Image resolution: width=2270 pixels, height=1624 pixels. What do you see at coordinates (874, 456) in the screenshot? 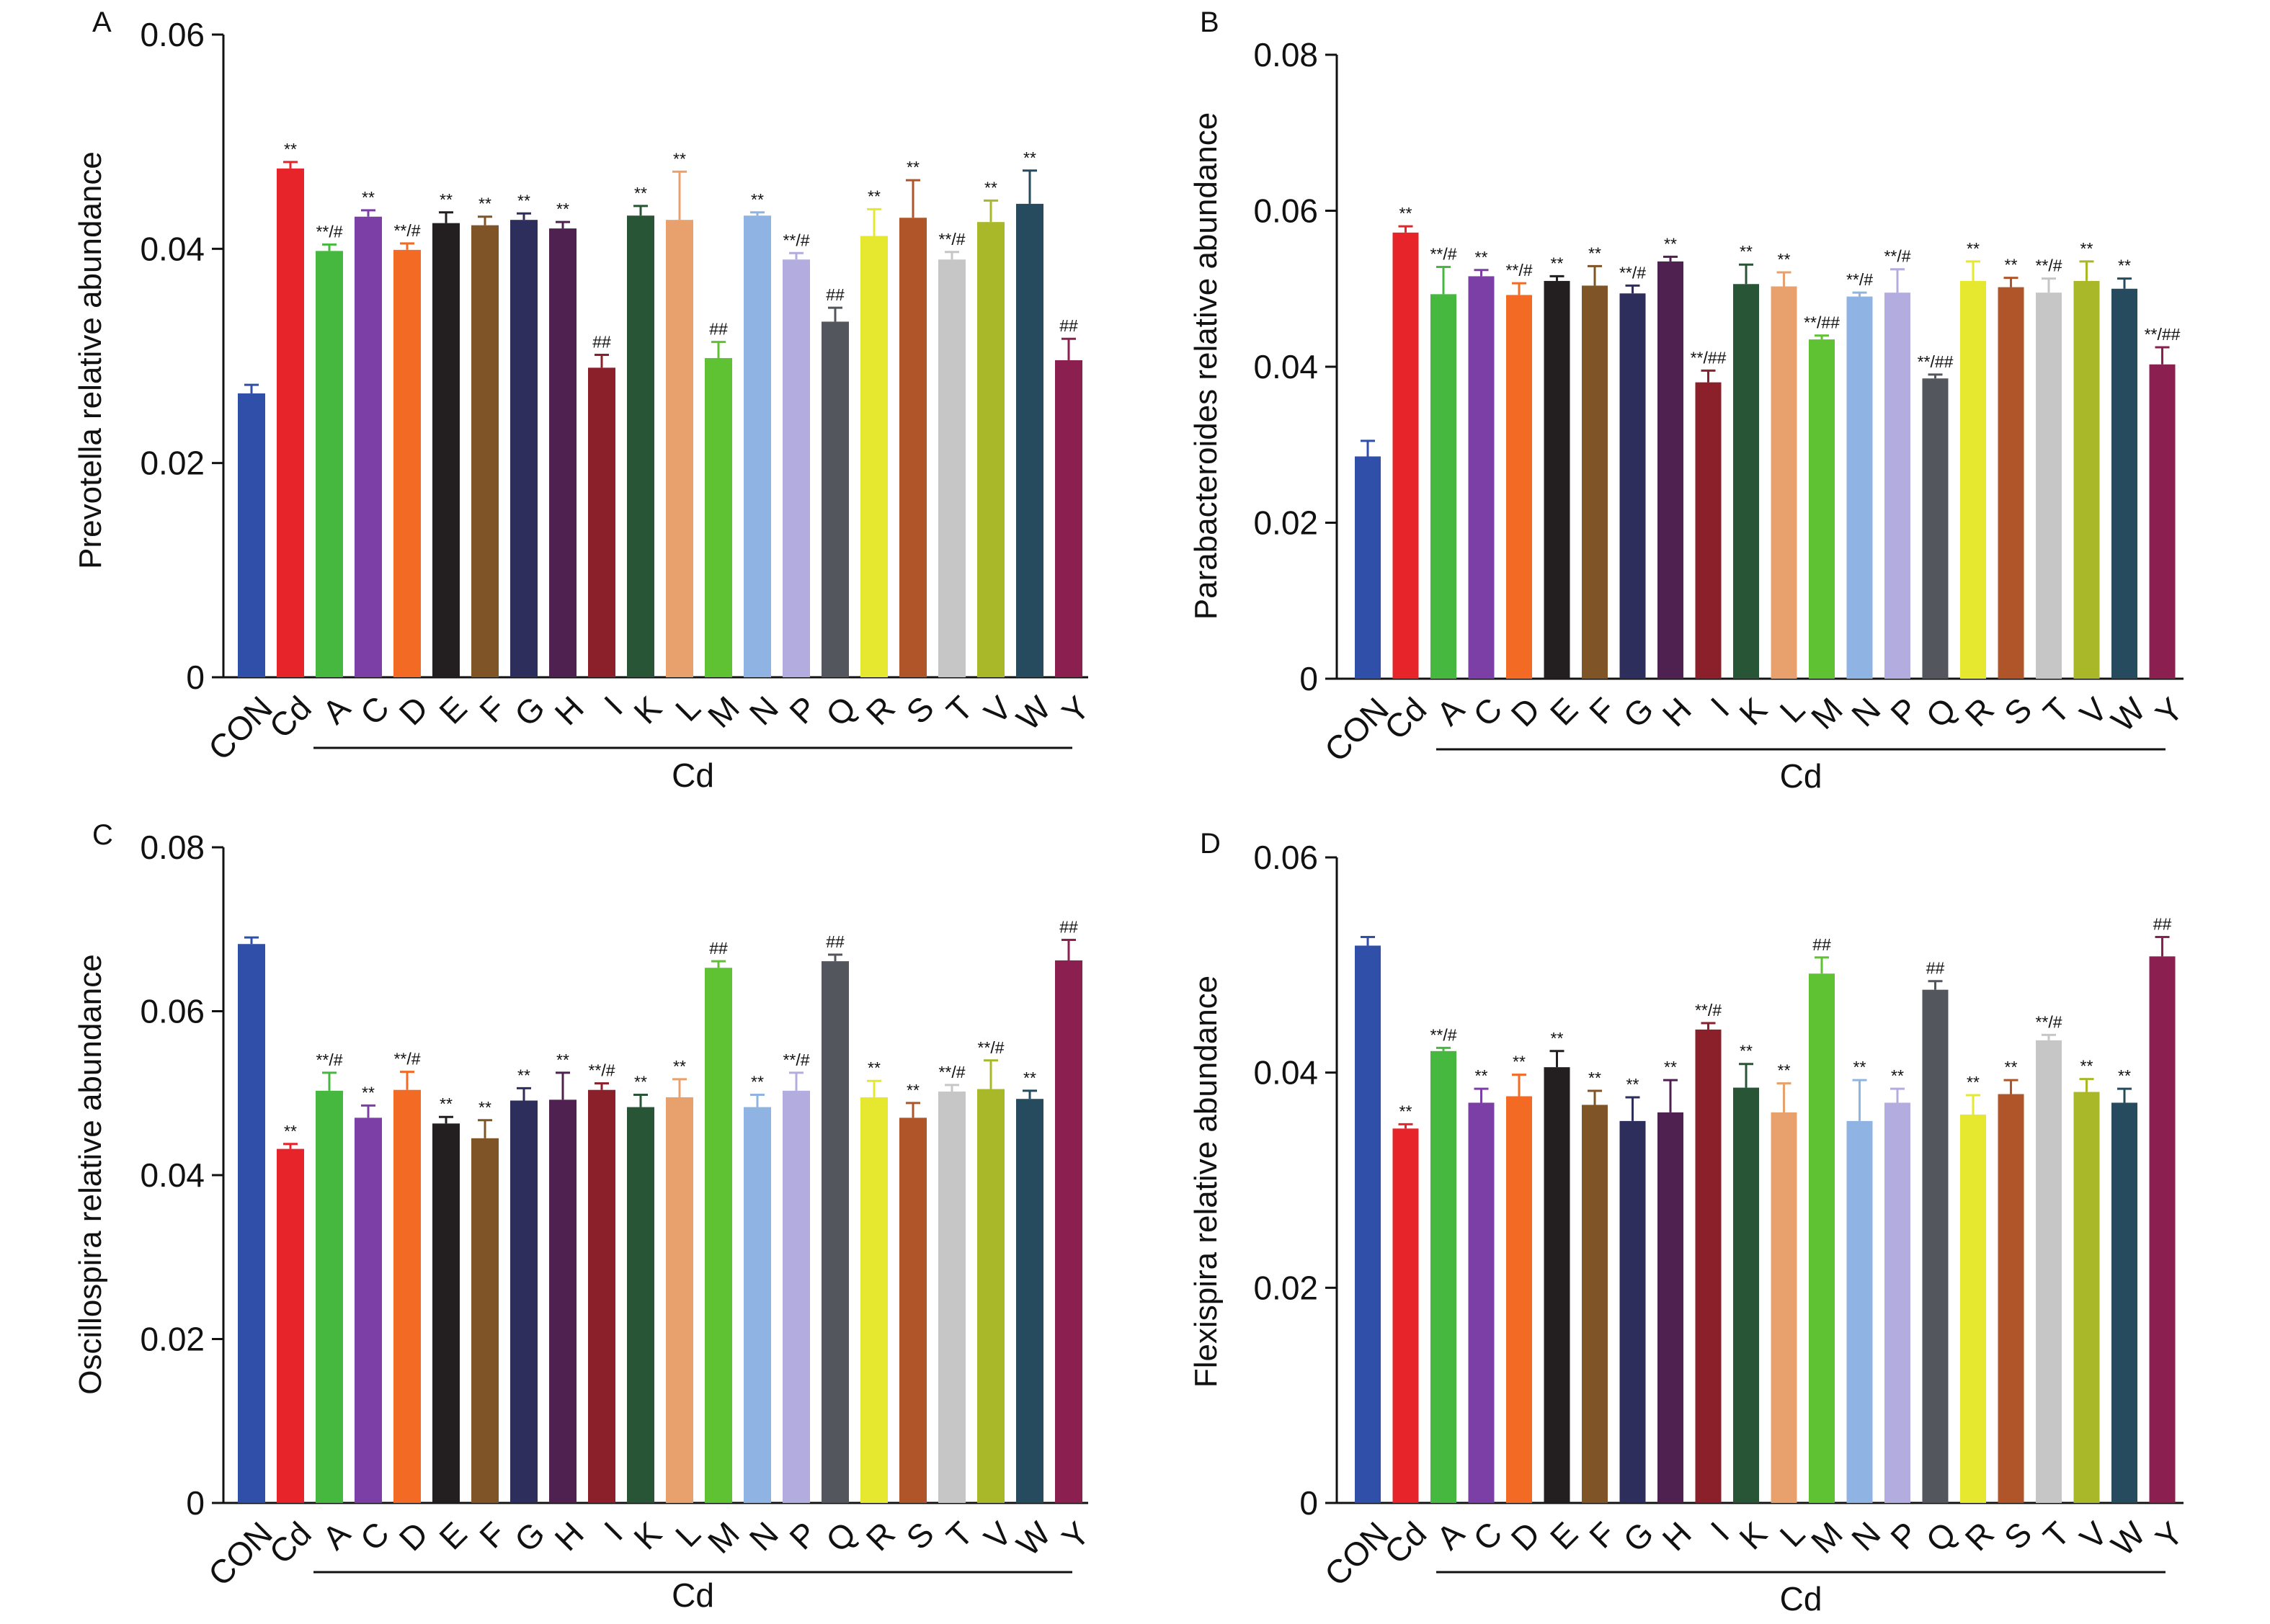
I see `bar-R` at bounding box center [874, 456].